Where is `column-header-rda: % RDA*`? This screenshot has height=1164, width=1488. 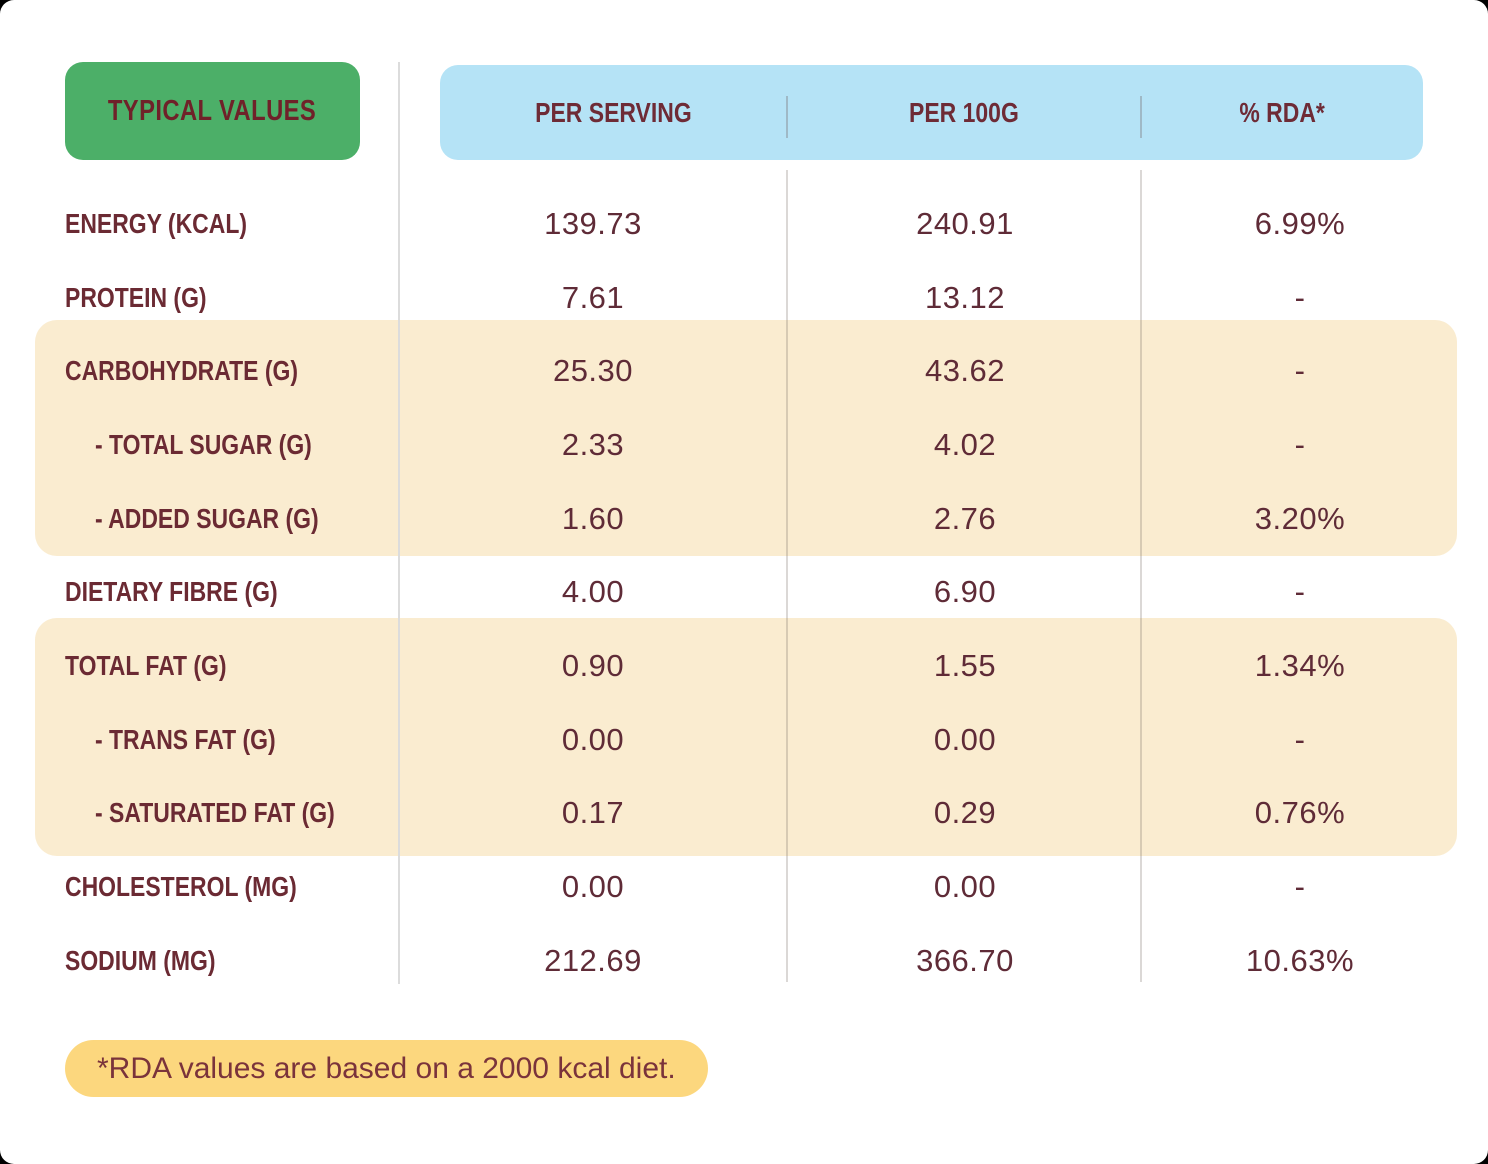
column-header-rda: % RDA* is located at coordinates (1282, 112).